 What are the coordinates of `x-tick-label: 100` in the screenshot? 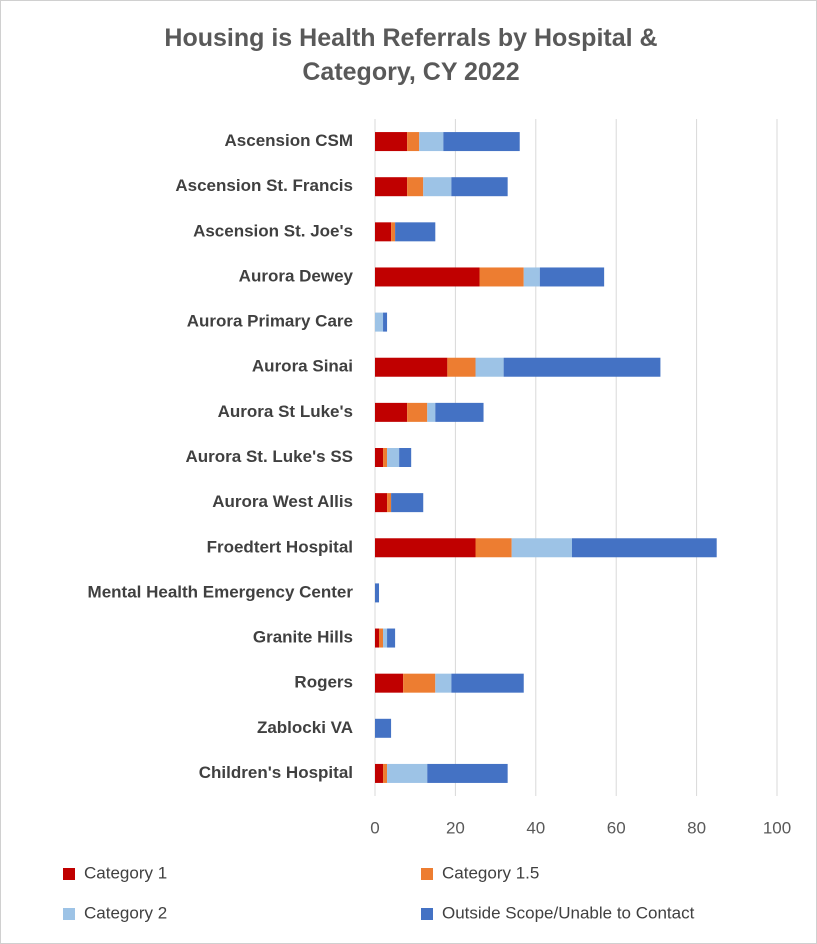 It's located at (777, 827).